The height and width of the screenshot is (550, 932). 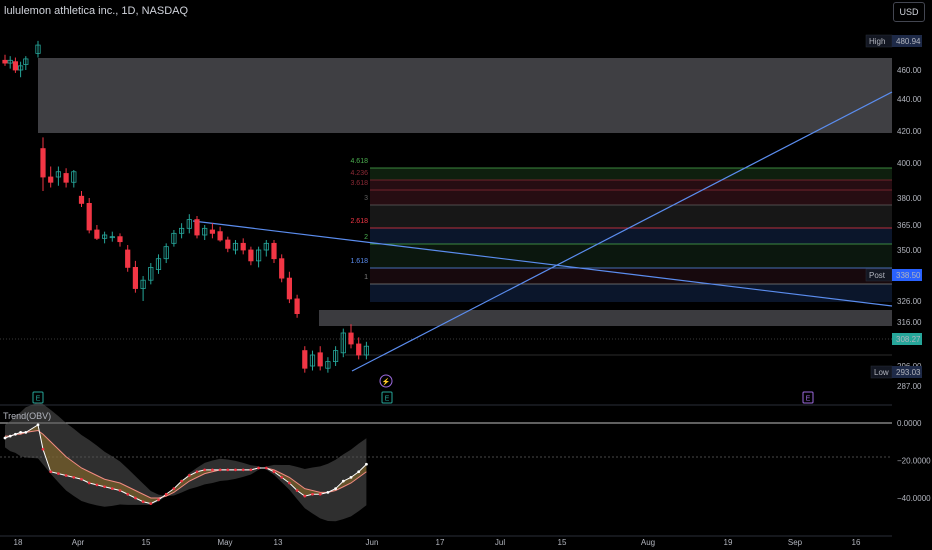 What do you see at coordinates (18, 542) in the screenshot?
I see `time-tick-label: 18` at bounding box center [18, 542].